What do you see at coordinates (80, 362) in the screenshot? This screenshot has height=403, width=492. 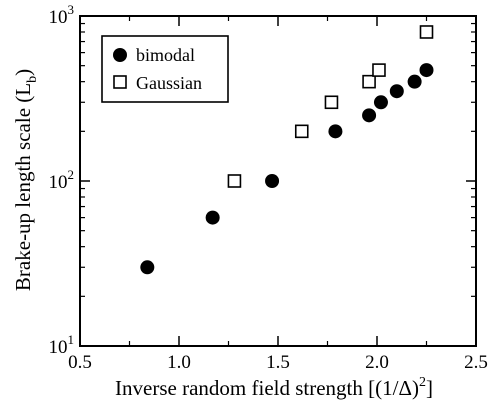 I see `x-tick-label: 0.5` at bounding box center [80, 362].